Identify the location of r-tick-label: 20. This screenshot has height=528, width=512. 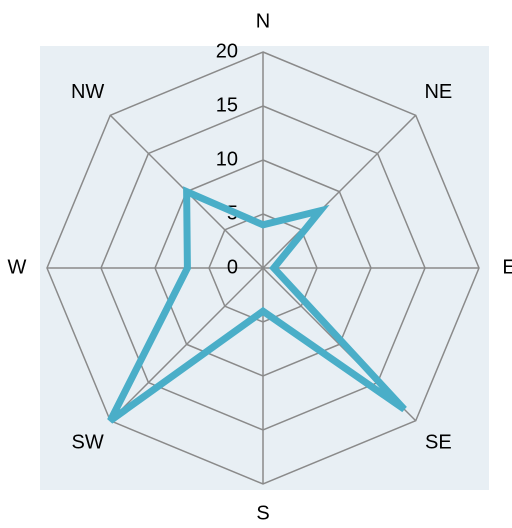
(227, 51).